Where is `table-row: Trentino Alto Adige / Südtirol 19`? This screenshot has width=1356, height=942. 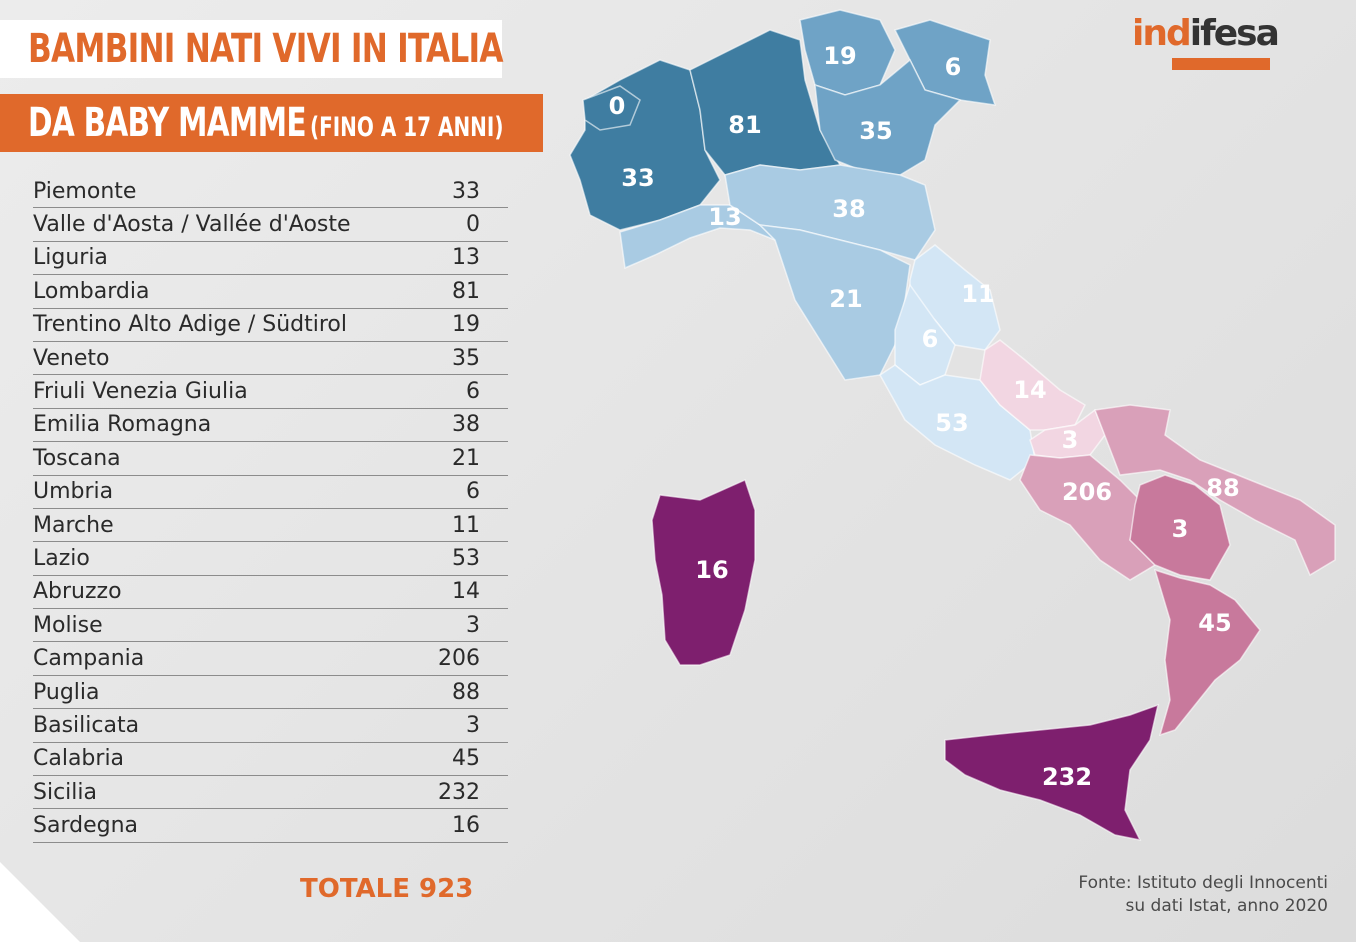 table-row: Trentino Alto Adige / Südtirol 19 is located at coordinates (270, 325).